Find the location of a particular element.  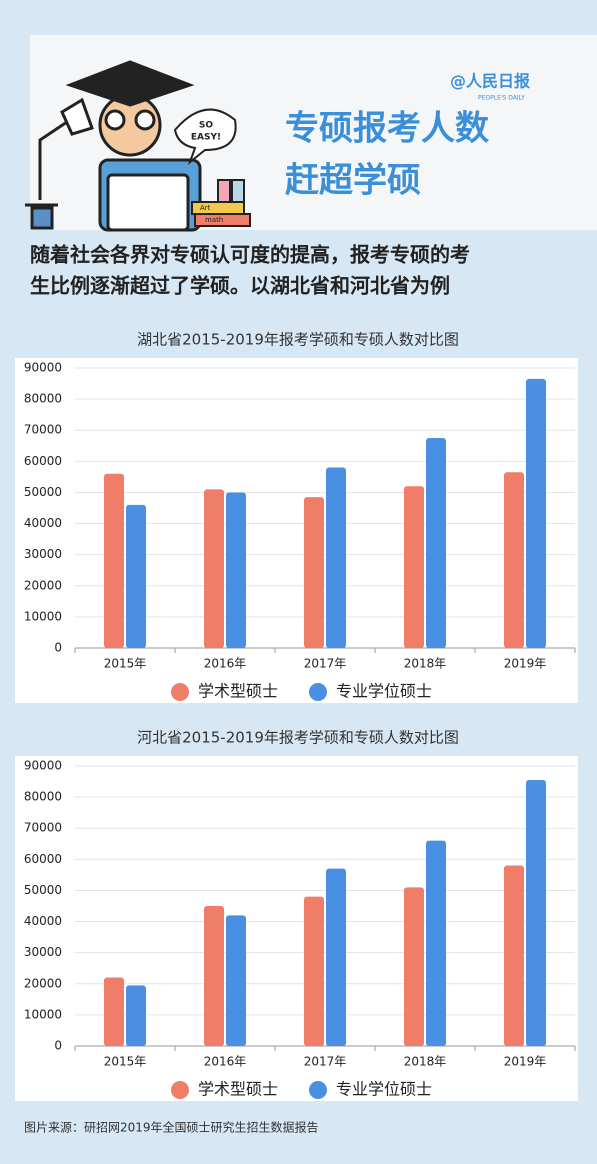

bubble-text: SO is located at coordinates (206, 126).